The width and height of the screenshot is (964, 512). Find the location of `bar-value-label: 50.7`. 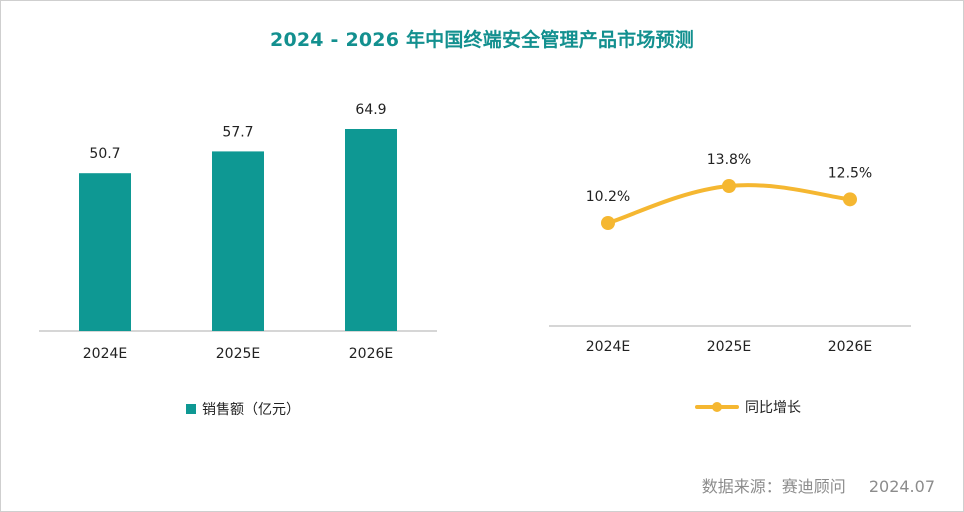

bar-value-label: 50.7 is located at coordinates (104, 154).